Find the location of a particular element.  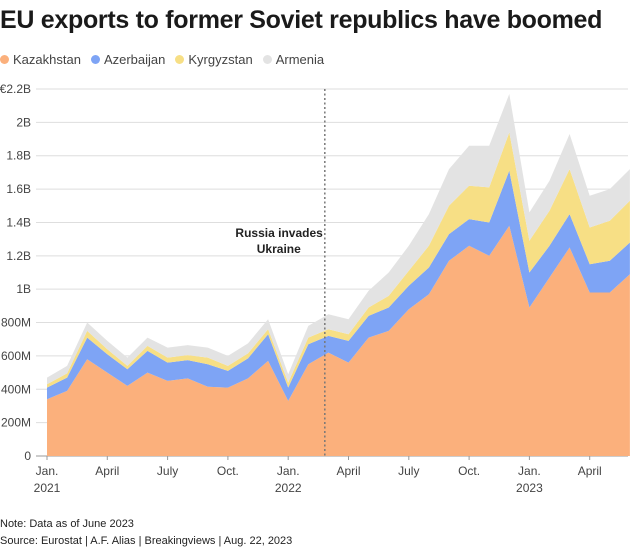

y-tick-label: 1.2B is located at coordinates (18, 256).